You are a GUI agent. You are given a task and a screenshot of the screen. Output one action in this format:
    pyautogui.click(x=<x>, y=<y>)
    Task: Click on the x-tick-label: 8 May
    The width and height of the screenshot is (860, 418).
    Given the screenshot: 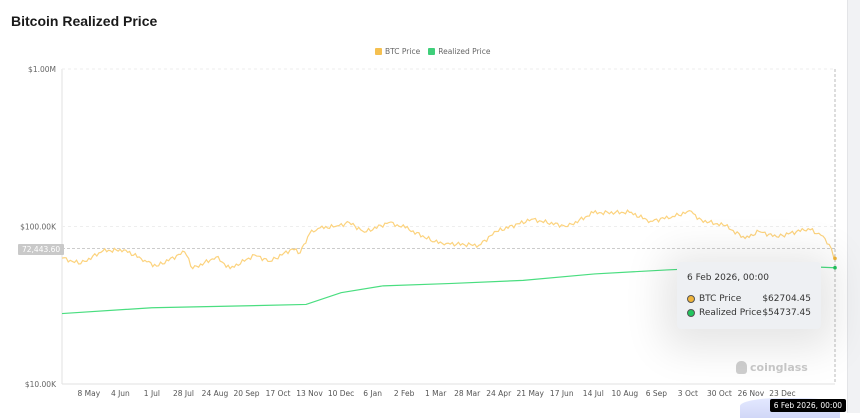 What is the action you would take?
    pyautogui.click(x=89, y=393)
    